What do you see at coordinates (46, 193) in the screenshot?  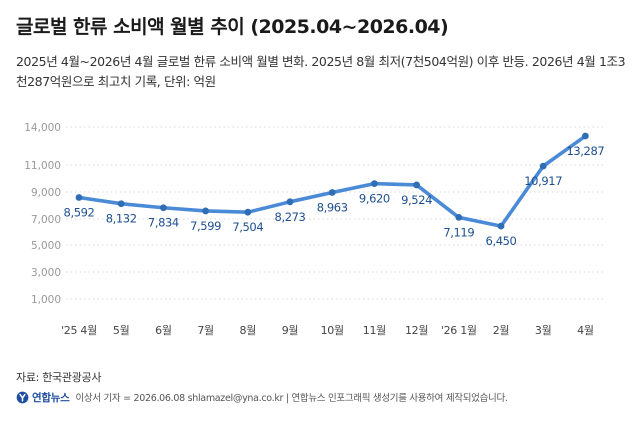 I see `y-tick-label: 9,000` at bounding box center [46, 193].